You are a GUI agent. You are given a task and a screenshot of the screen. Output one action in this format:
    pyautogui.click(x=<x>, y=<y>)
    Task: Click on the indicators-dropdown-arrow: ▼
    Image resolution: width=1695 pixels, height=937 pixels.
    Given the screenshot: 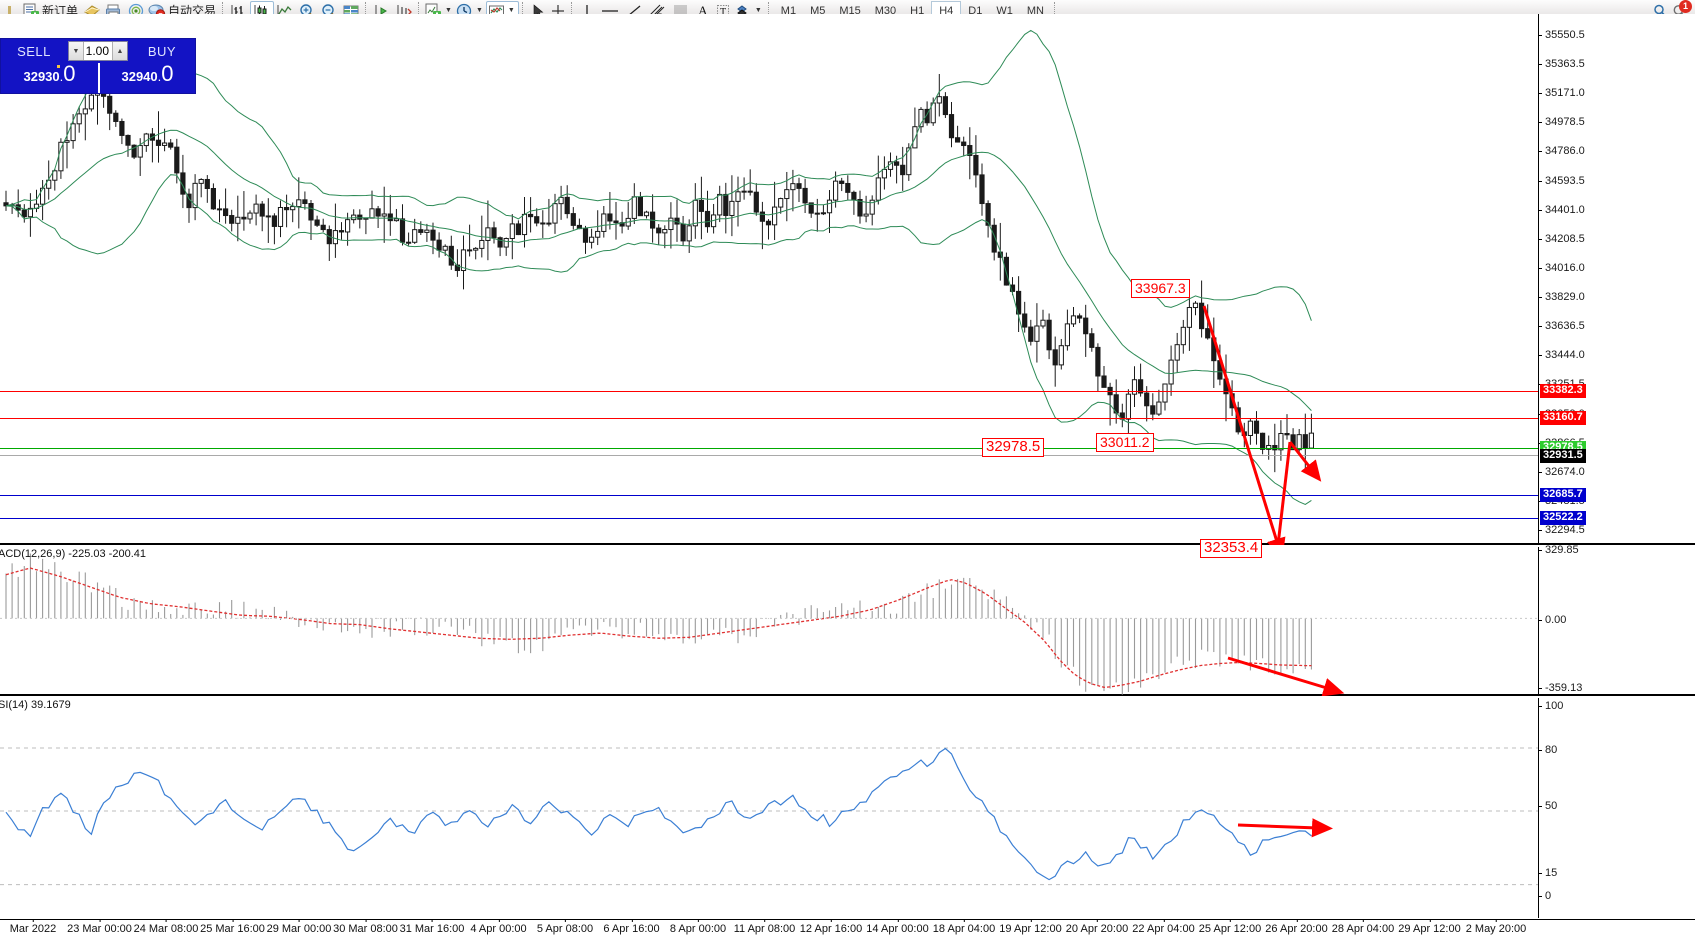 What is the action you would take?
    pyautogui.click(x=448, y=10)
    